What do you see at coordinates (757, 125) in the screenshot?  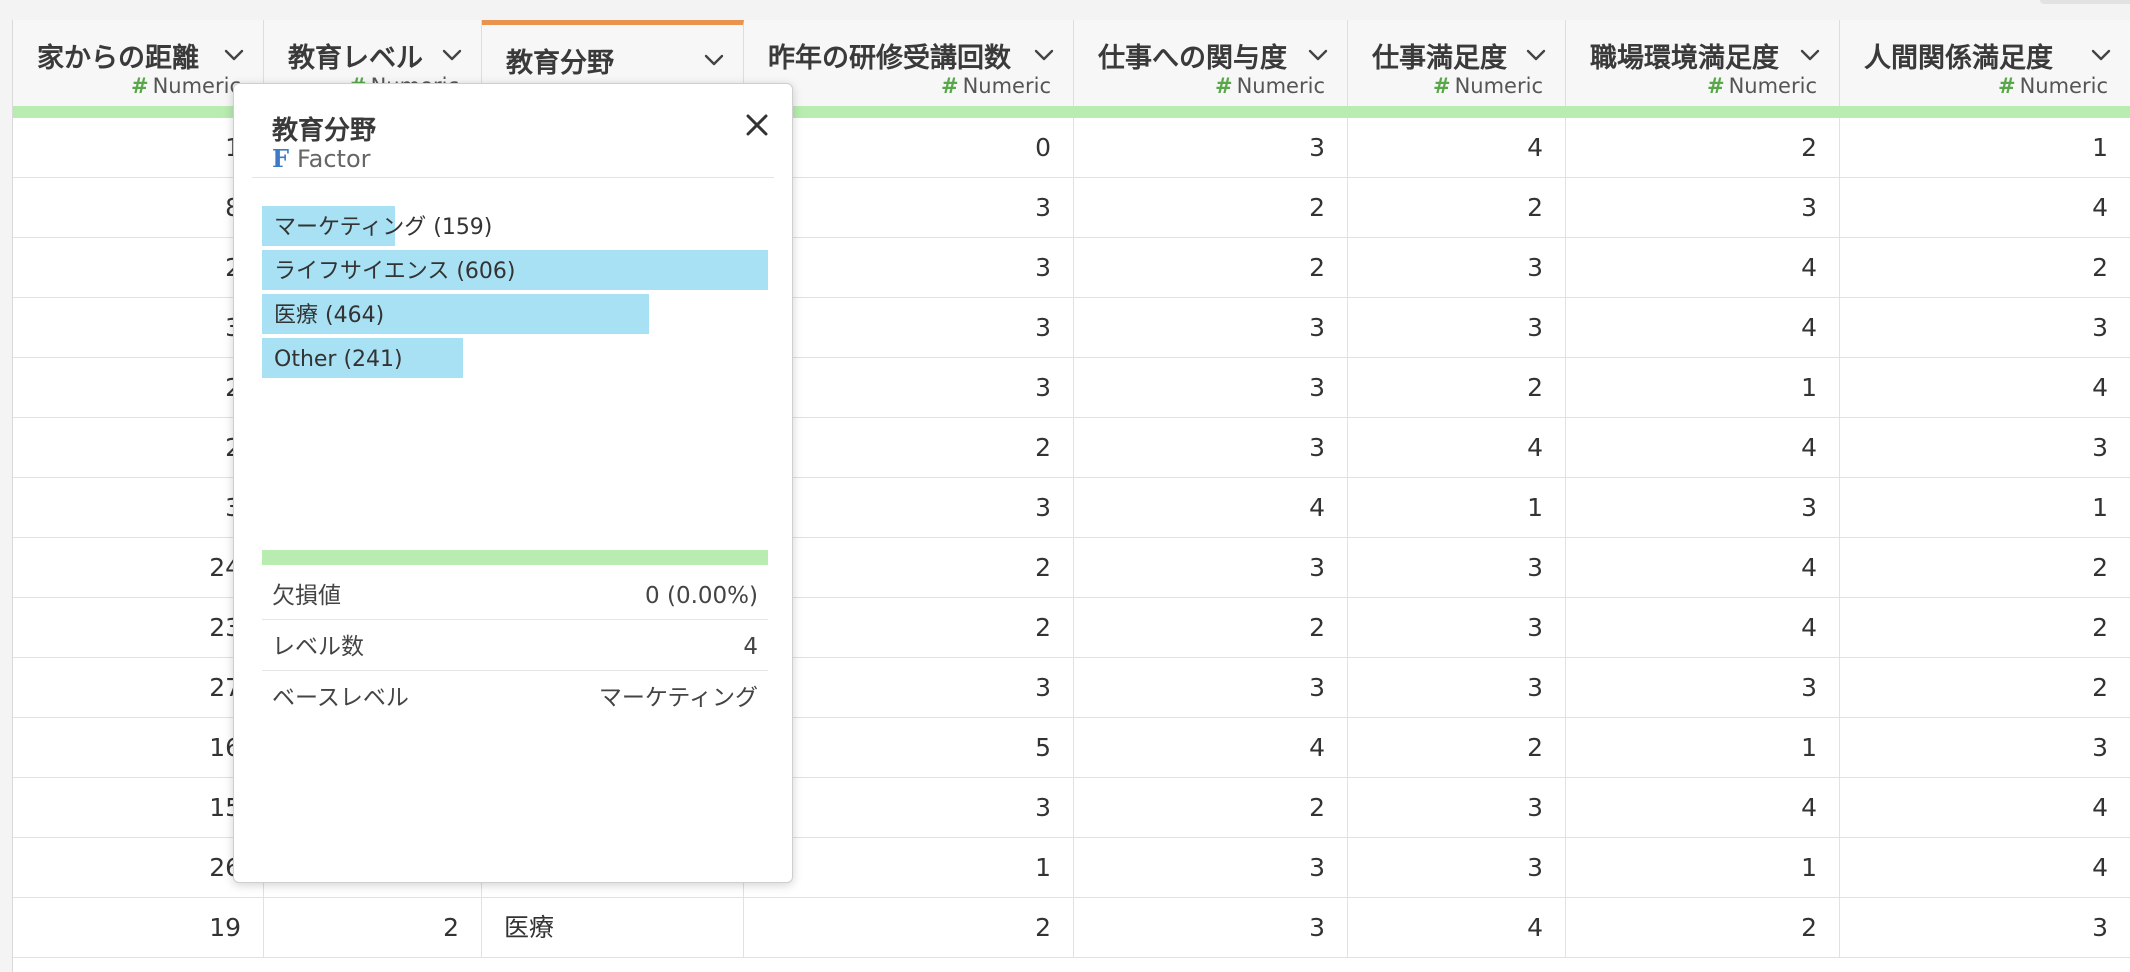 I see `close-icon` at bounding box center [757, 125].